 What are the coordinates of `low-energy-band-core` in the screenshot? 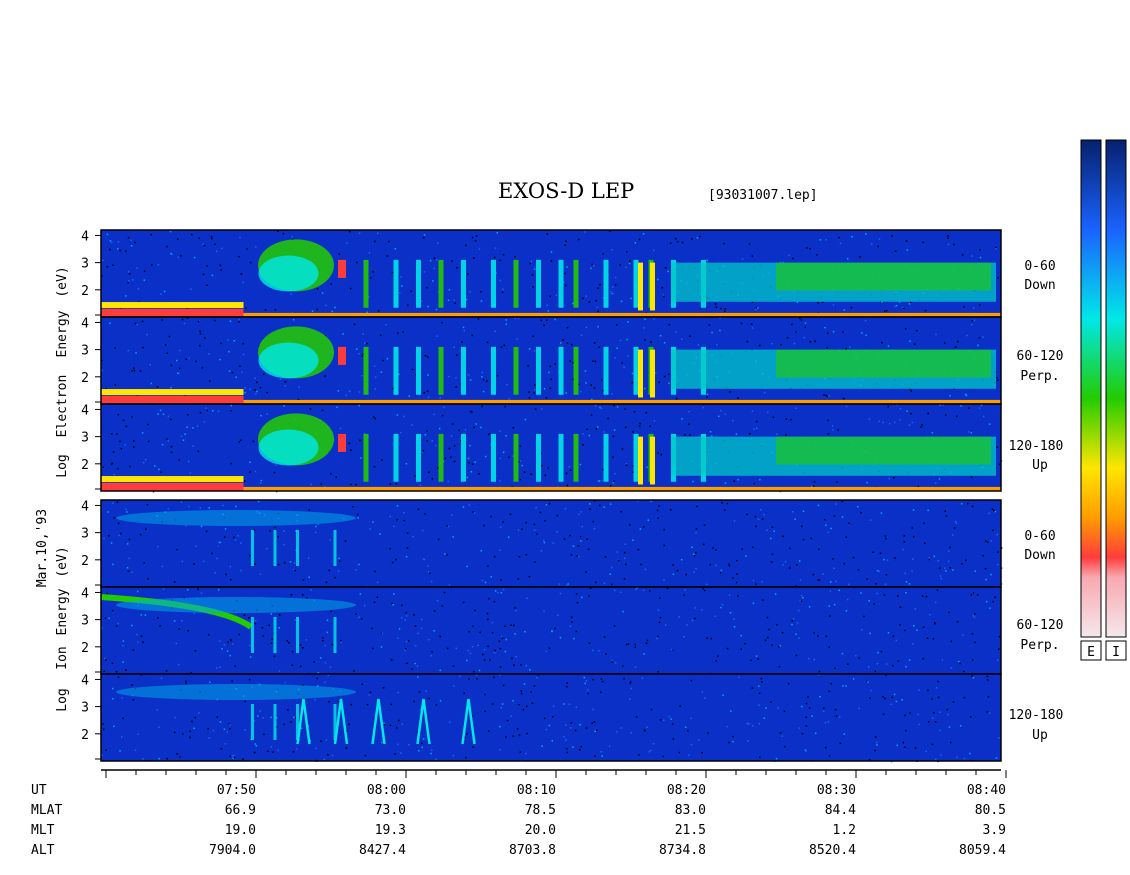 It's located at (172, 399).